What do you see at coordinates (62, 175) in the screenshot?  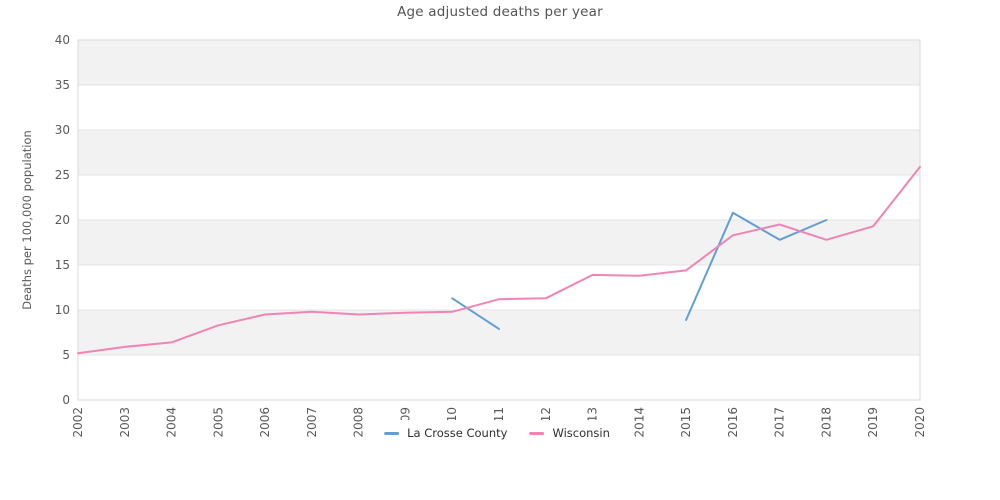 I see `y-tick-label: 25` at bounding box center [62, 175].